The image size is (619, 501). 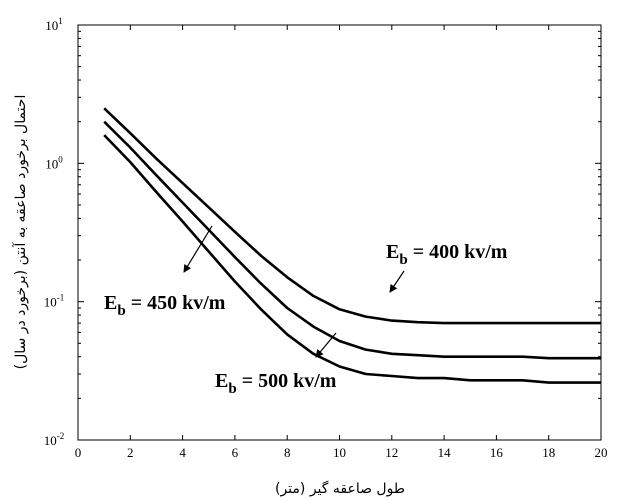 What do you see at coordinates (60, 159) in the screenshot?
I see `y-tick-exponent: 0` at bounding box center [60, 159].